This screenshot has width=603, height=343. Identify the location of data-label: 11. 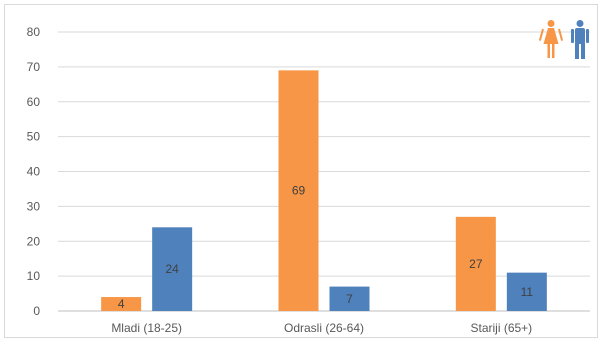
(527, 292).